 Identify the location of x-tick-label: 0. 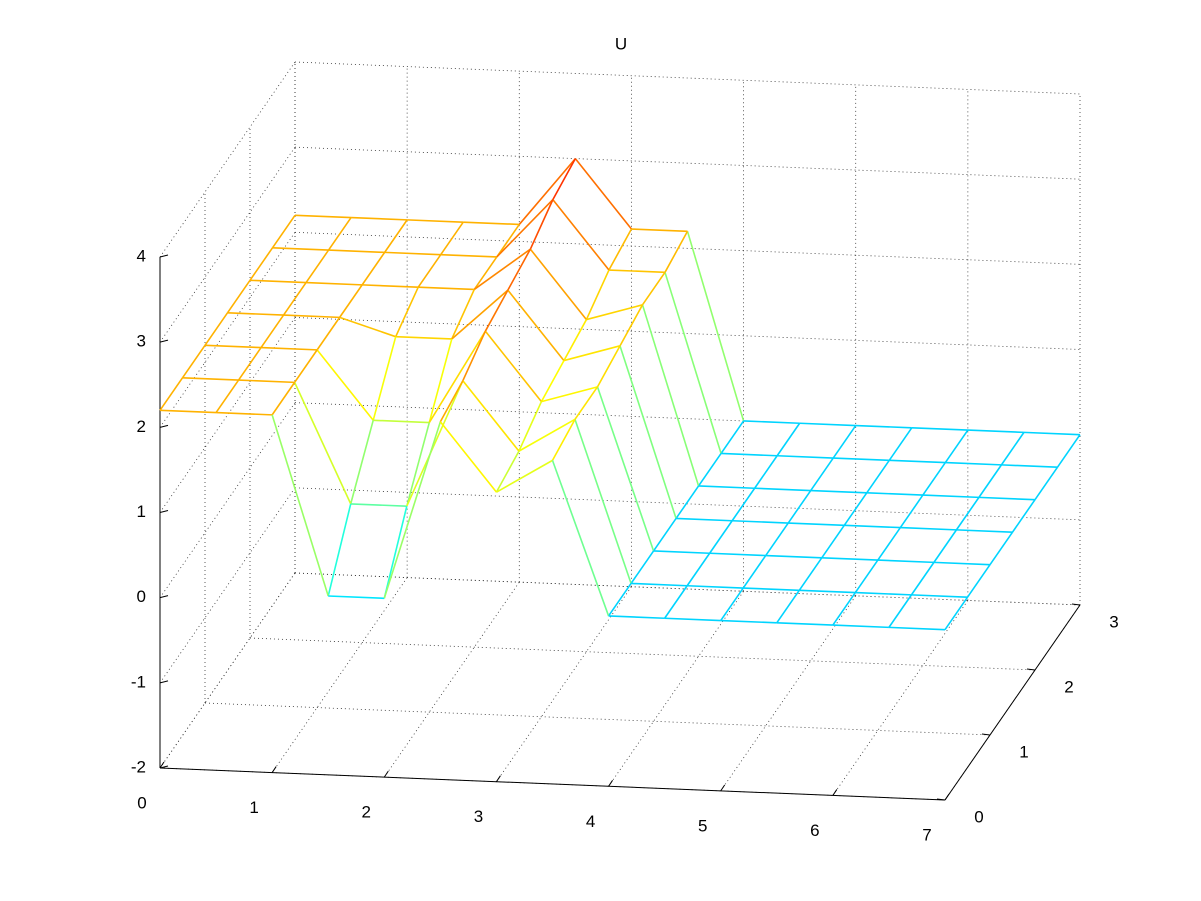
(141, 802).